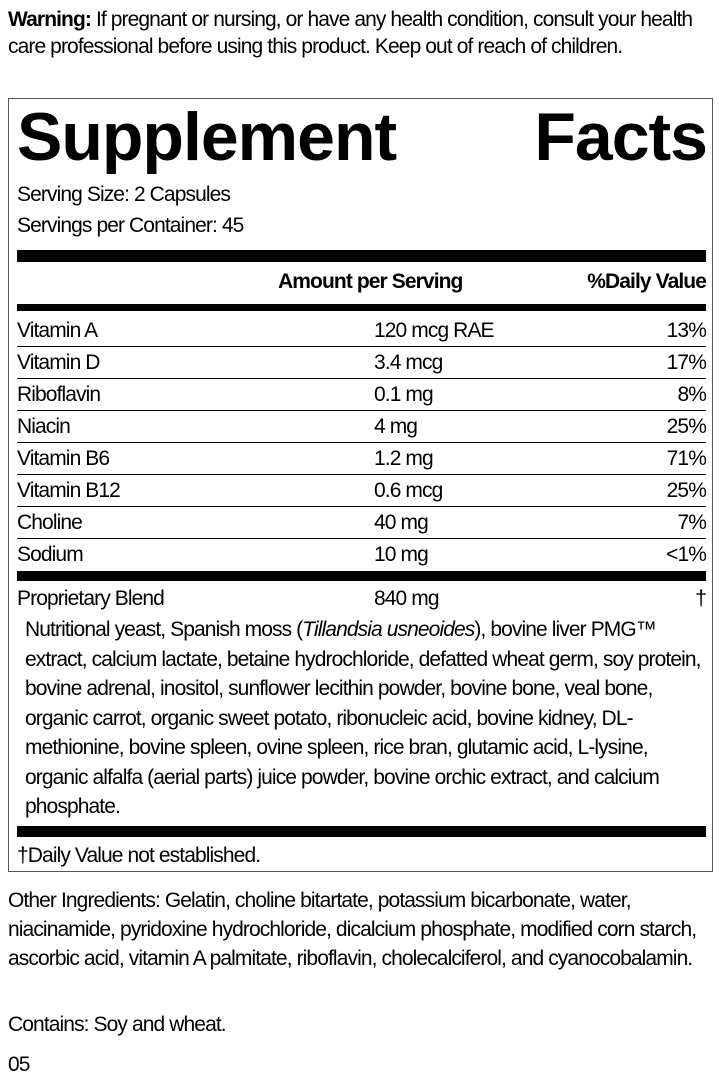 The height and width of the screenshot is (1084, 720). I want to click on header-daily-value: %Daily Value, so click(647, 281).